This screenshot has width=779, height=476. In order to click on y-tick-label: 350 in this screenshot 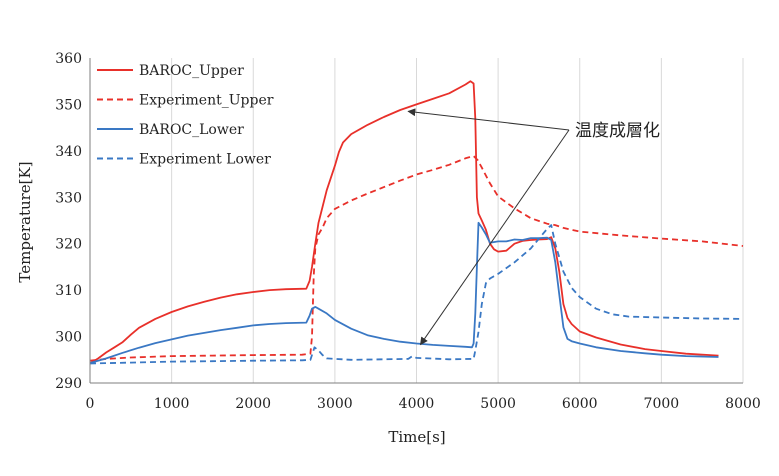, I will do `click(68, 105)`.